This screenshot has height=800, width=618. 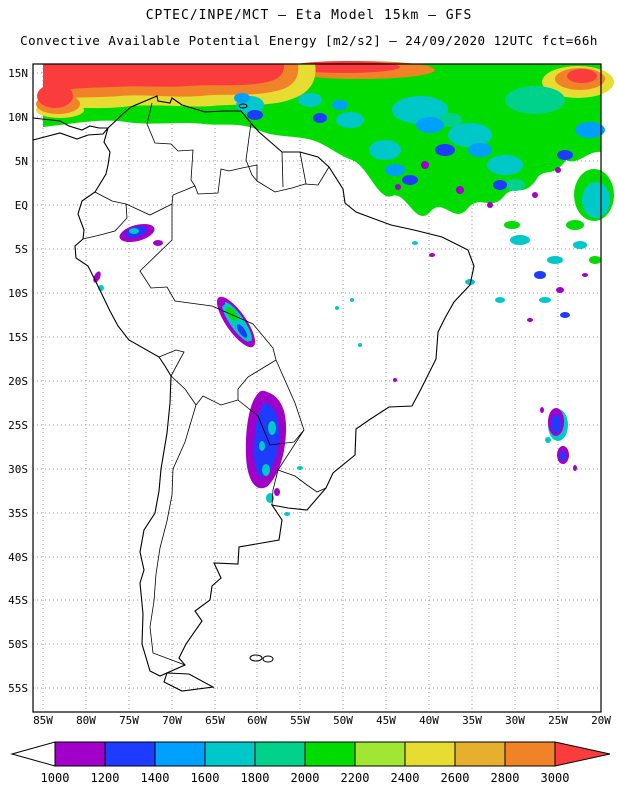 I want to click on lat-label: 45S, so click(x=18, y=600).